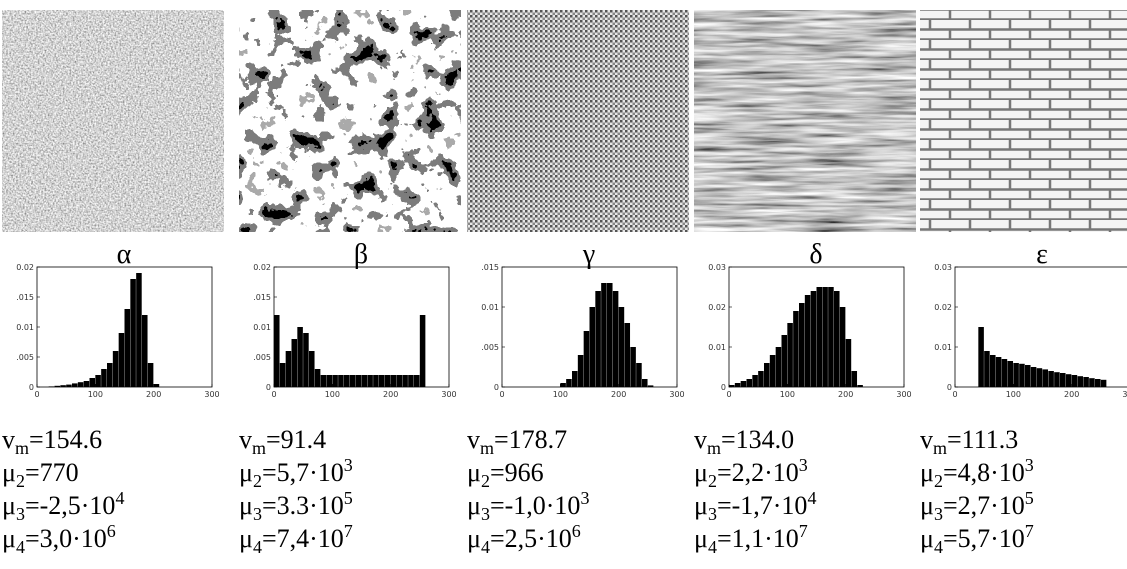  I want to click on stat-value: =-1,0·10, so click(535, 505).